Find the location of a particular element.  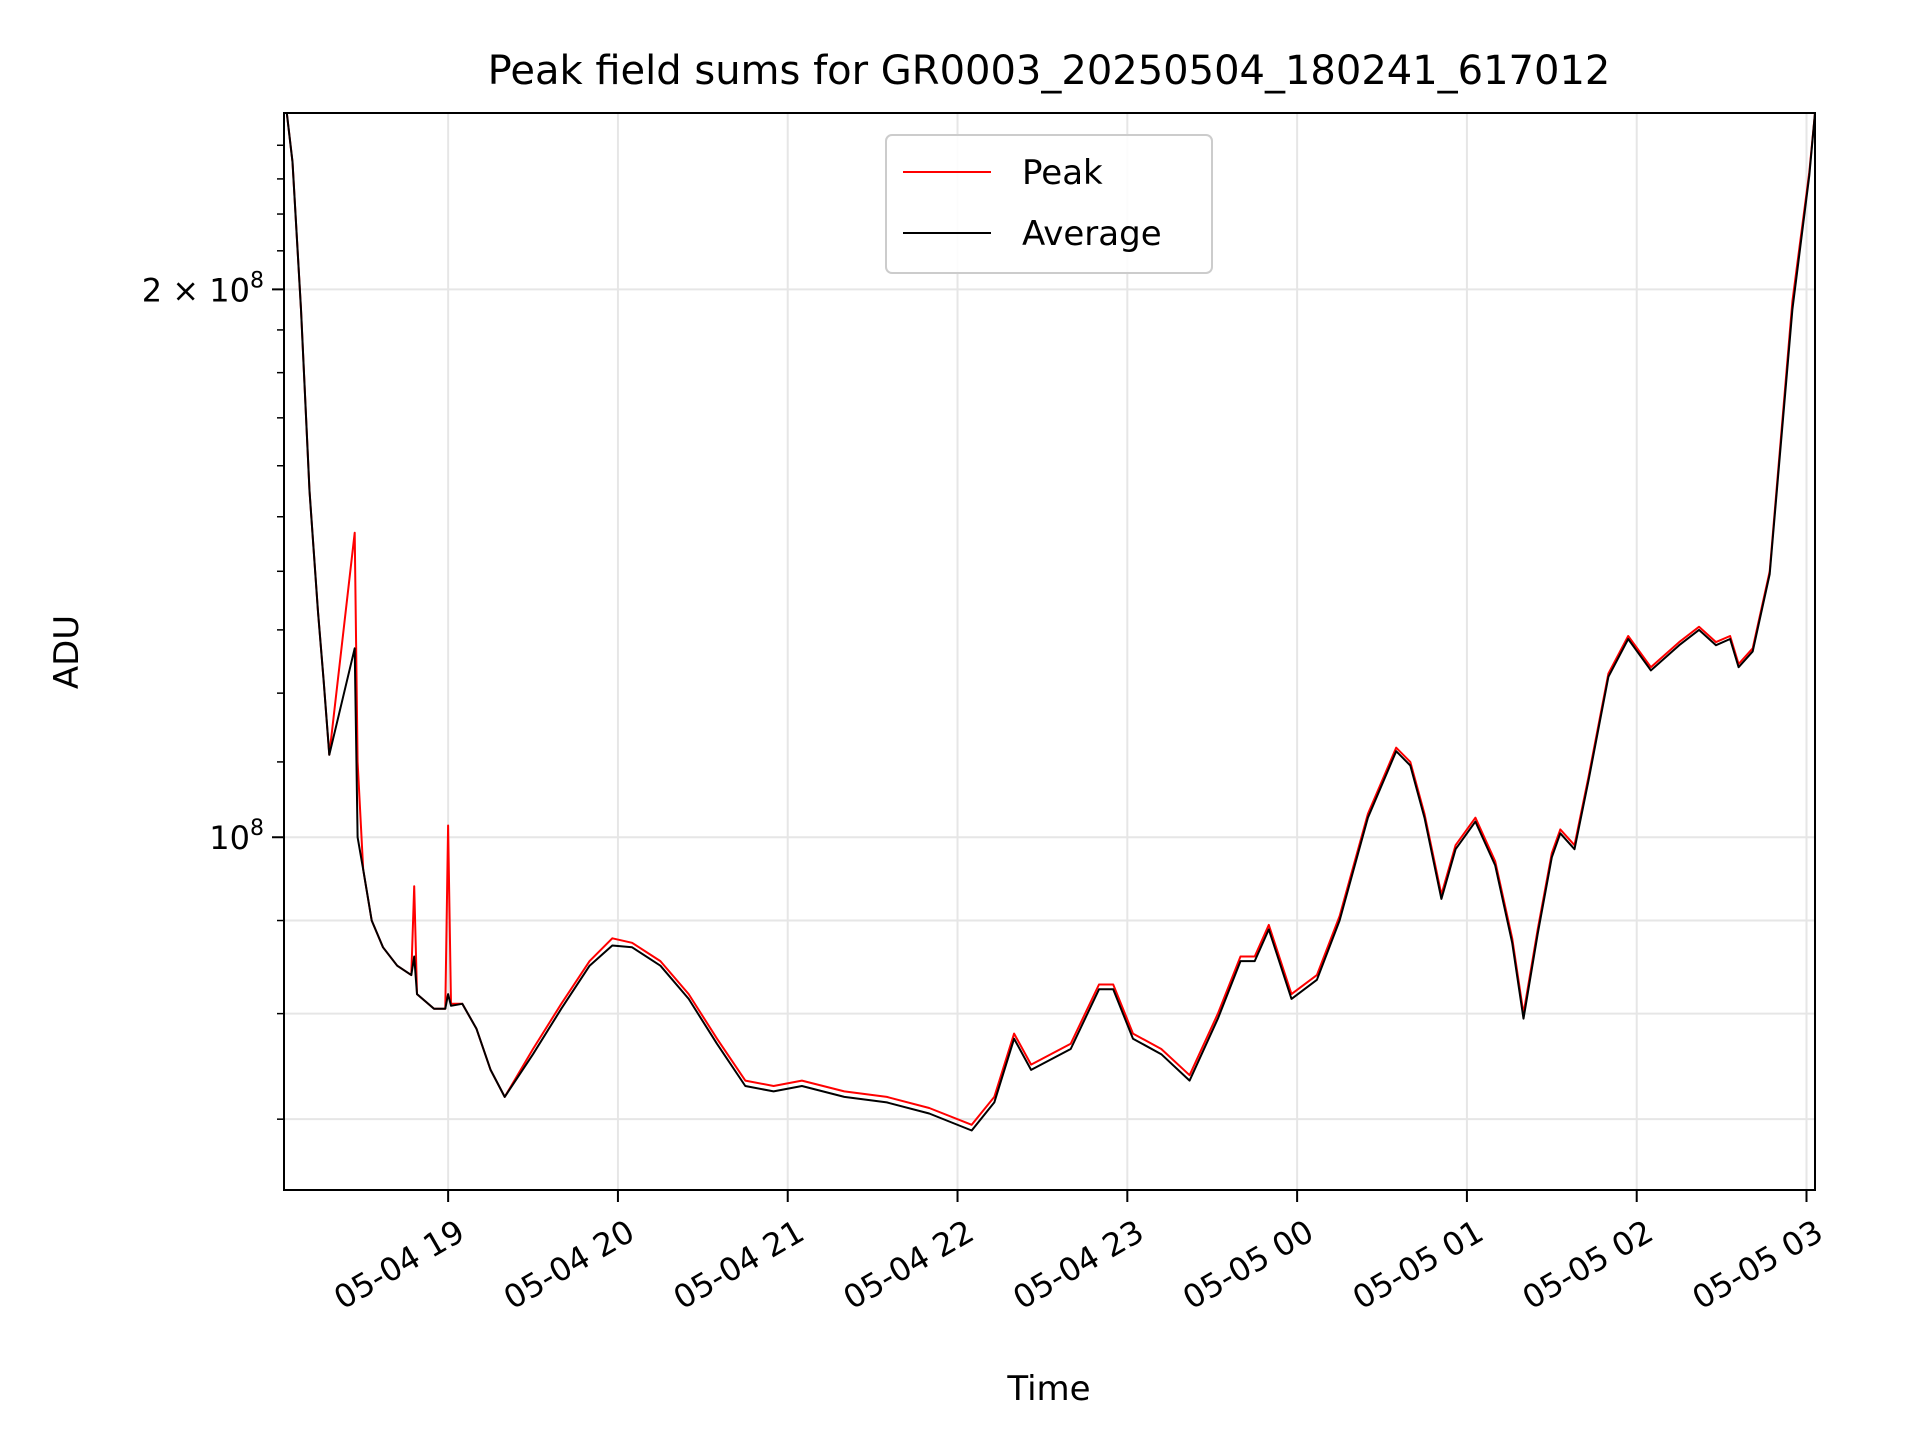

x-axis-label: Time is located at coordinates (1048, 1389).